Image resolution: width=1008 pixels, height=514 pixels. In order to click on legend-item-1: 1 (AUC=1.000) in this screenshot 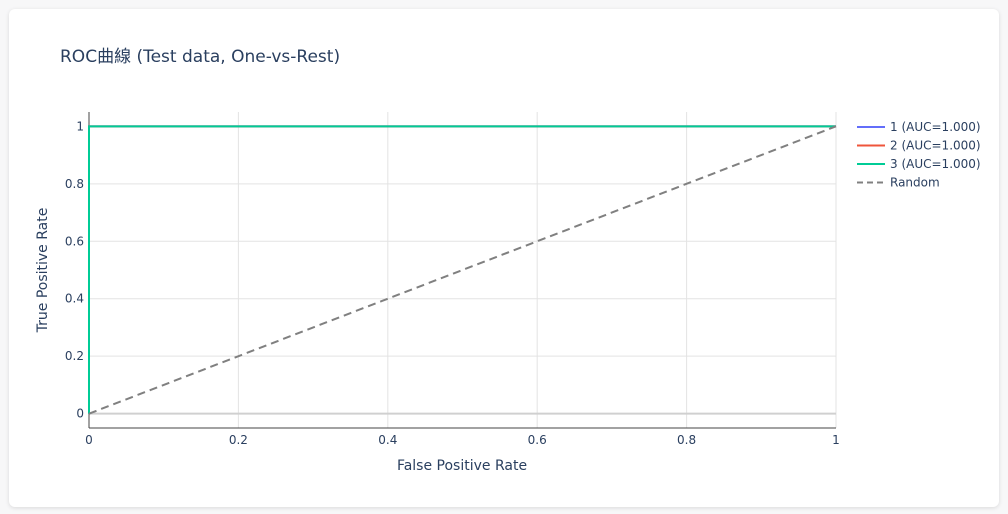, I will do `click(919, 127)`.